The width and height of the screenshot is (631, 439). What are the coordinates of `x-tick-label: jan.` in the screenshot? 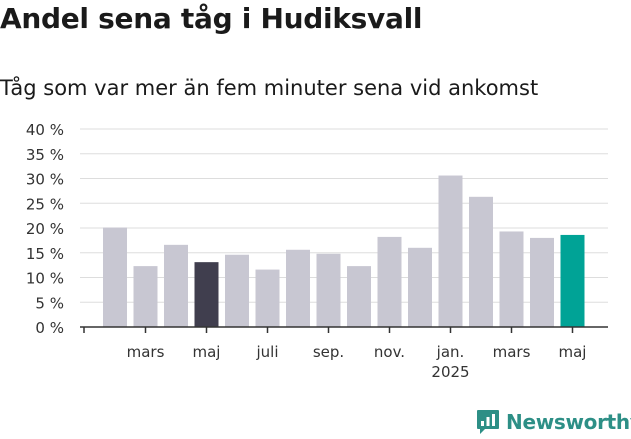 It's located at (450, 352).